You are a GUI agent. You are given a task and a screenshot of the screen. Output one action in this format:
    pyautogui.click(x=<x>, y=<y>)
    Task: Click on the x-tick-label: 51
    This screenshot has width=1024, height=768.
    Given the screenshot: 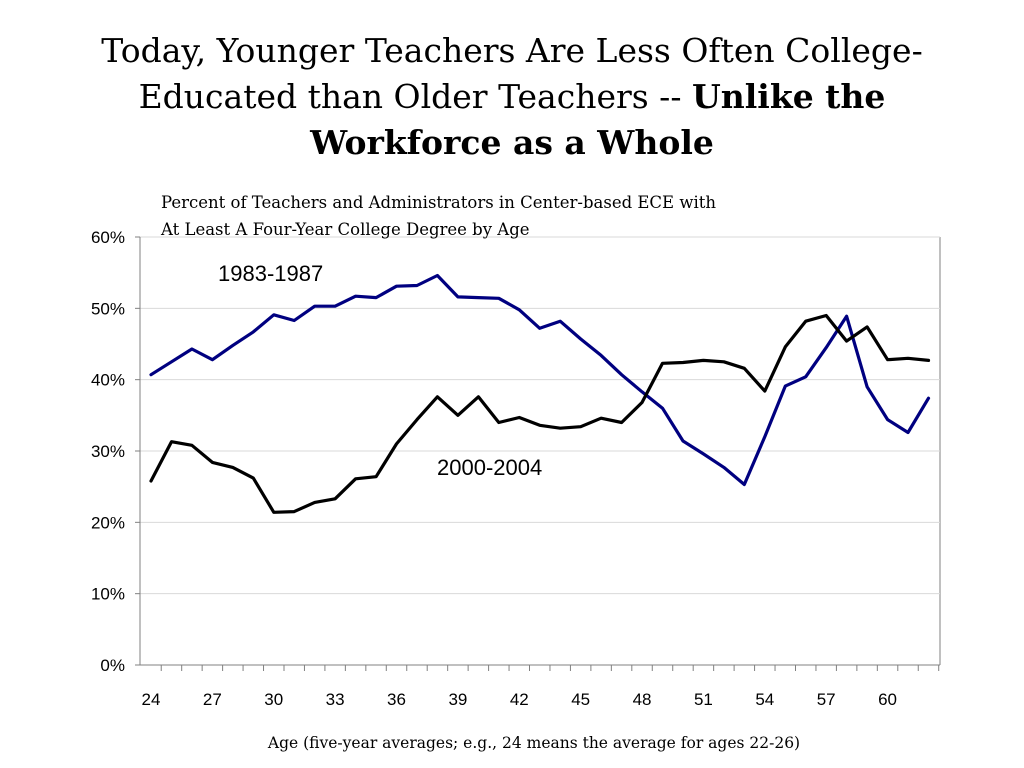 What is the action you would take?
    pyautogui.click(x=703, y=699)
    